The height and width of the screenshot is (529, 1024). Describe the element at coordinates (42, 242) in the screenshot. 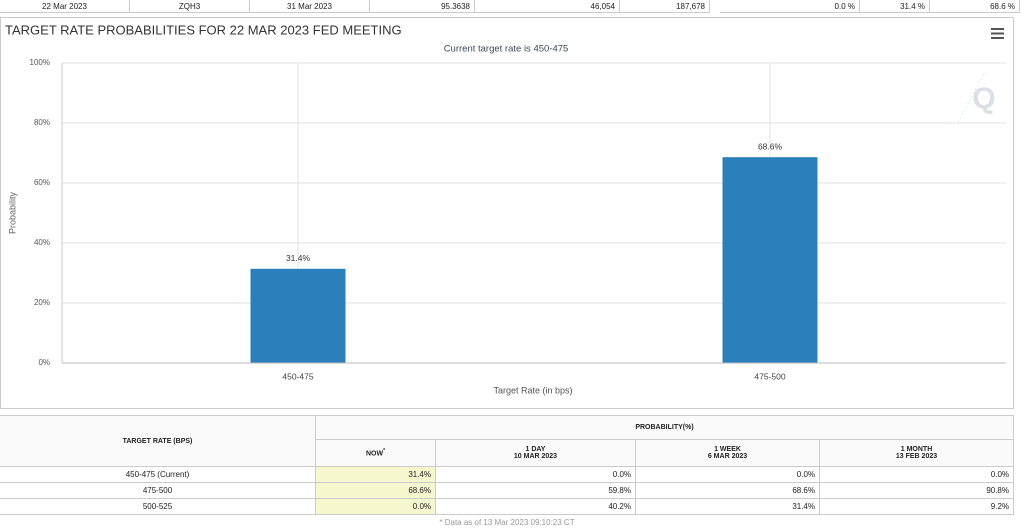

I see `y-tick-label: 40%` at that location.